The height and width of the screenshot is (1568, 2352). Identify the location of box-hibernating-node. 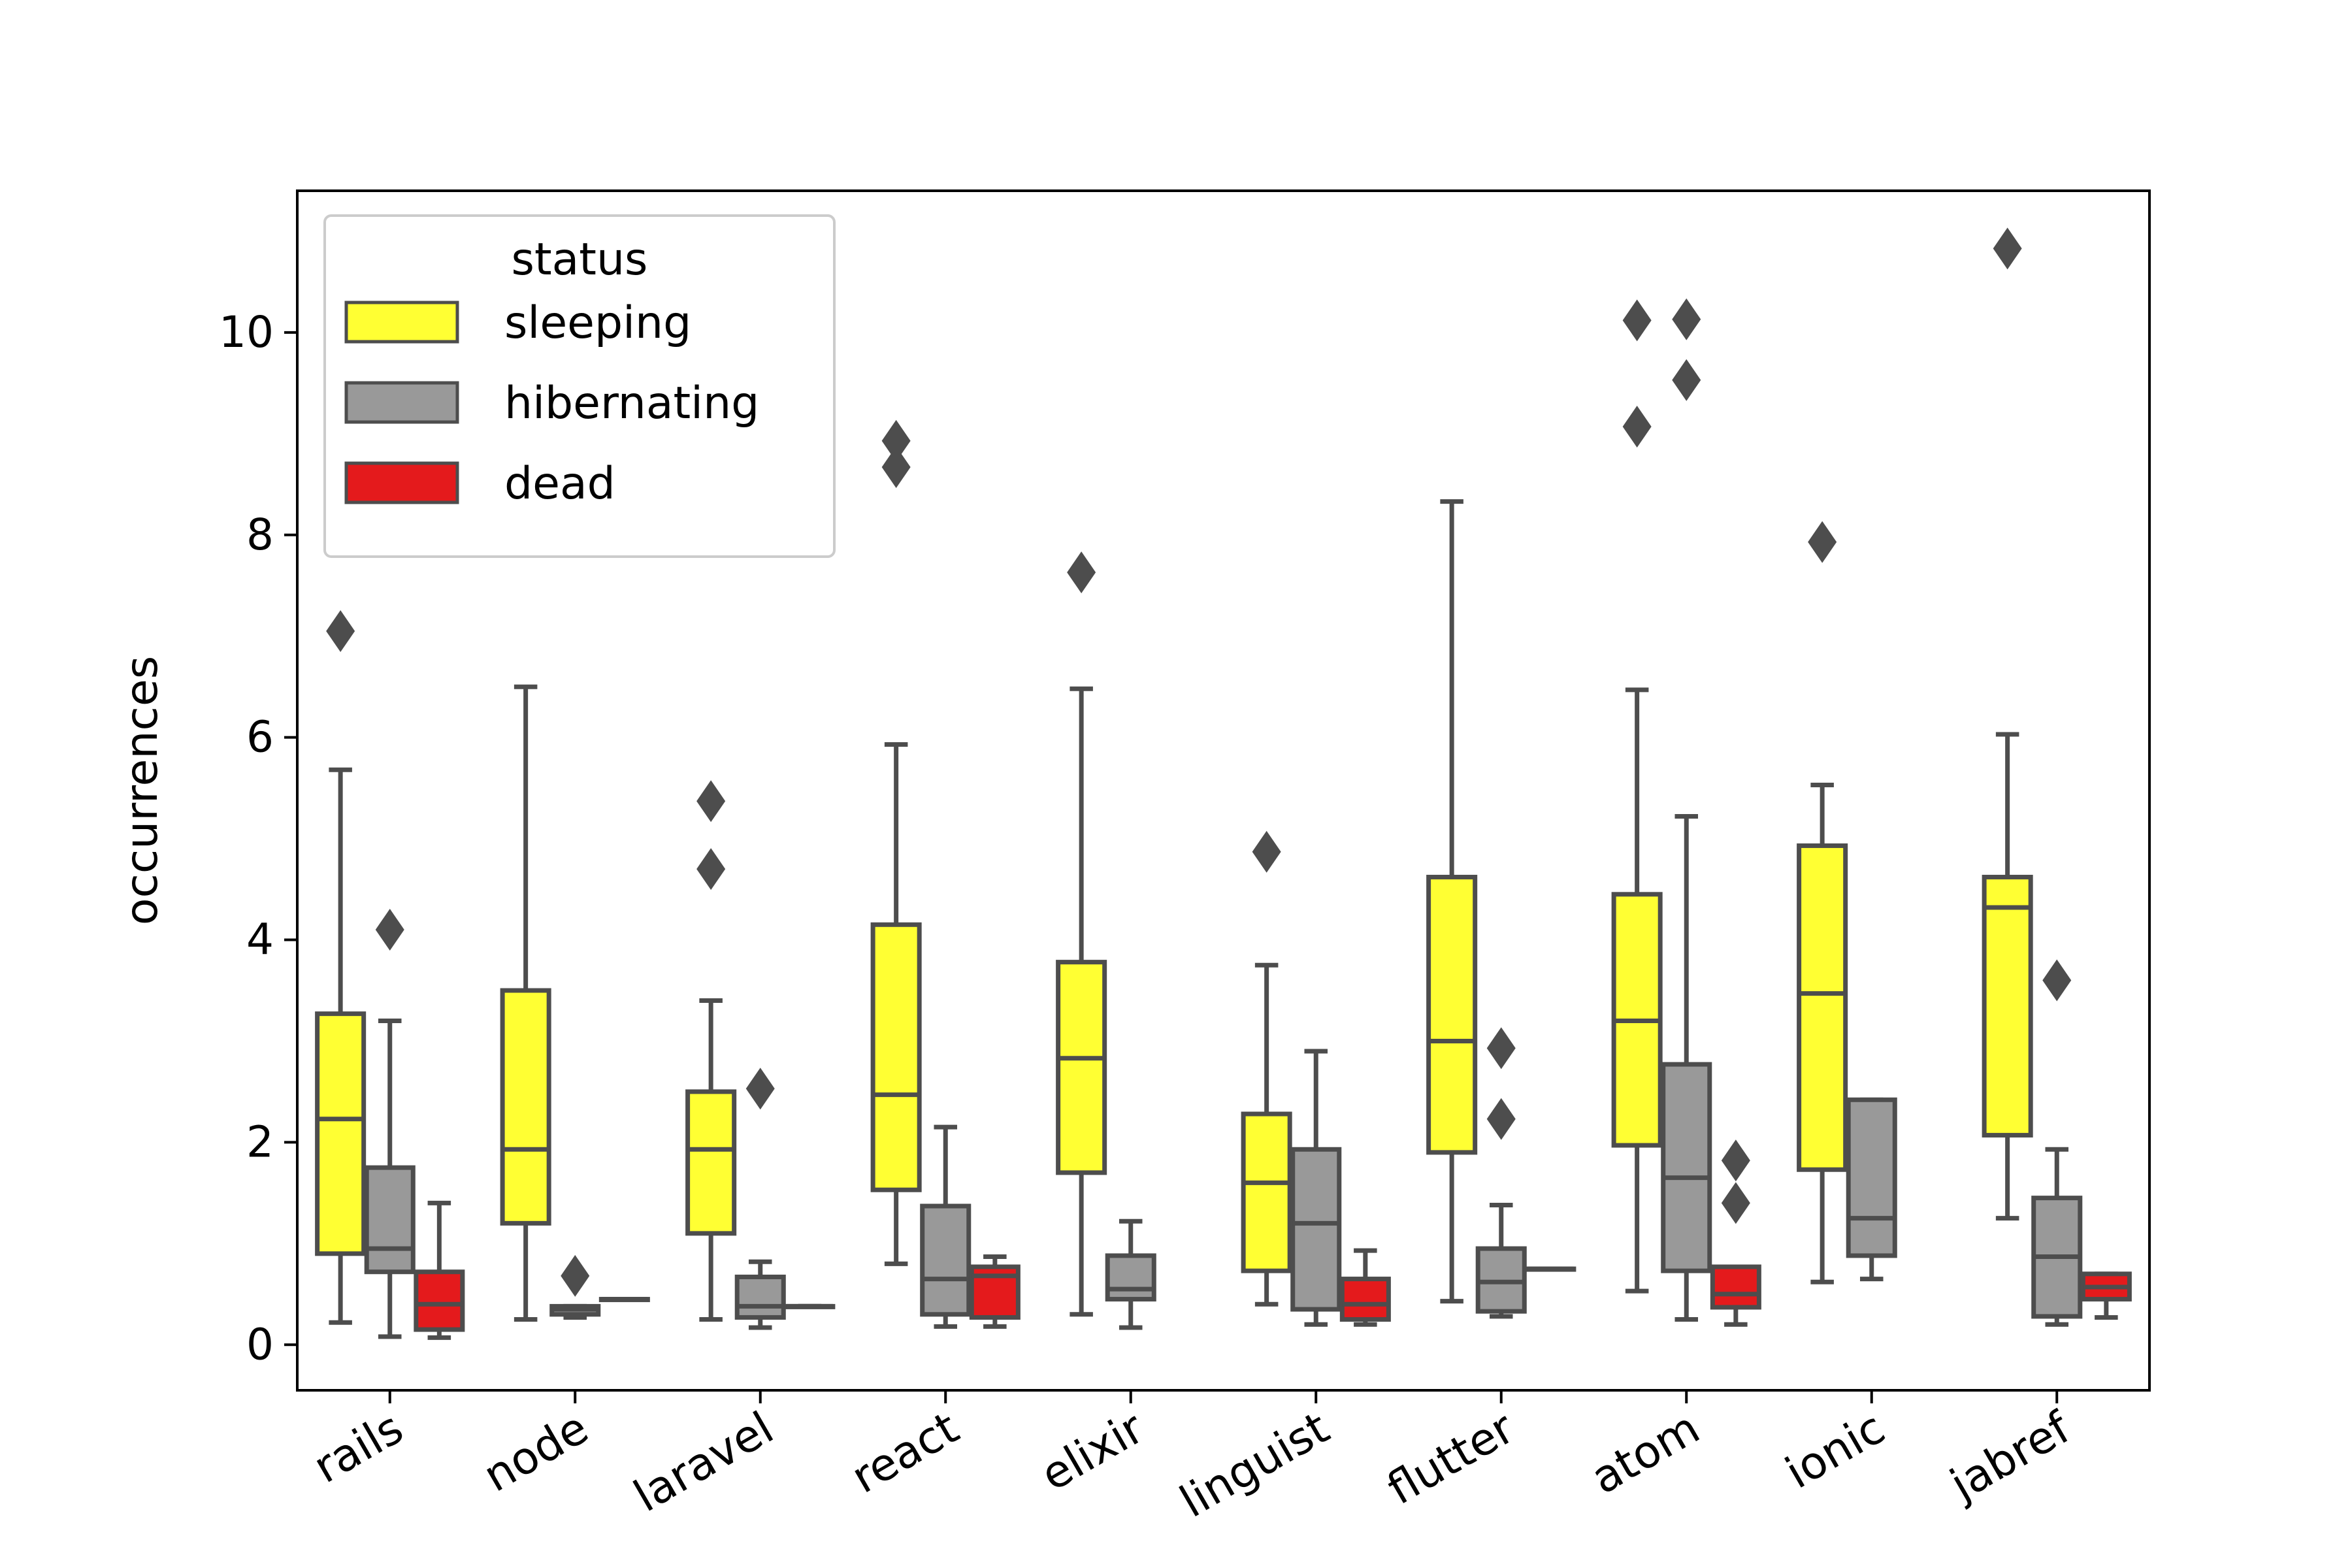
(575, 1287).